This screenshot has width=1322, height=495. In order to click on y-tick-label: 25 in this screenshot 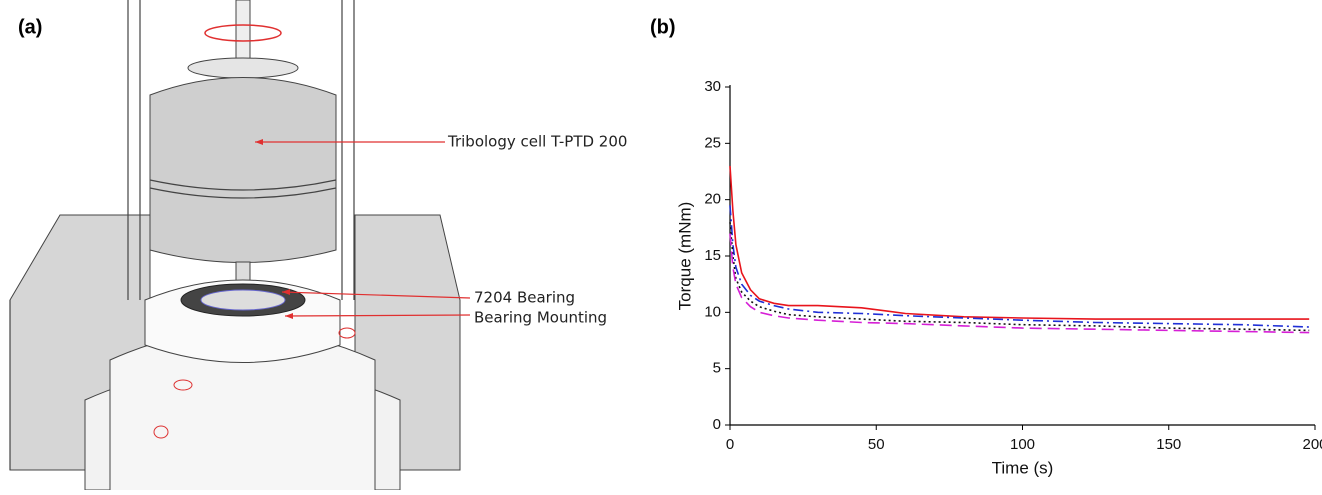, I will do `click(712, 142)`.